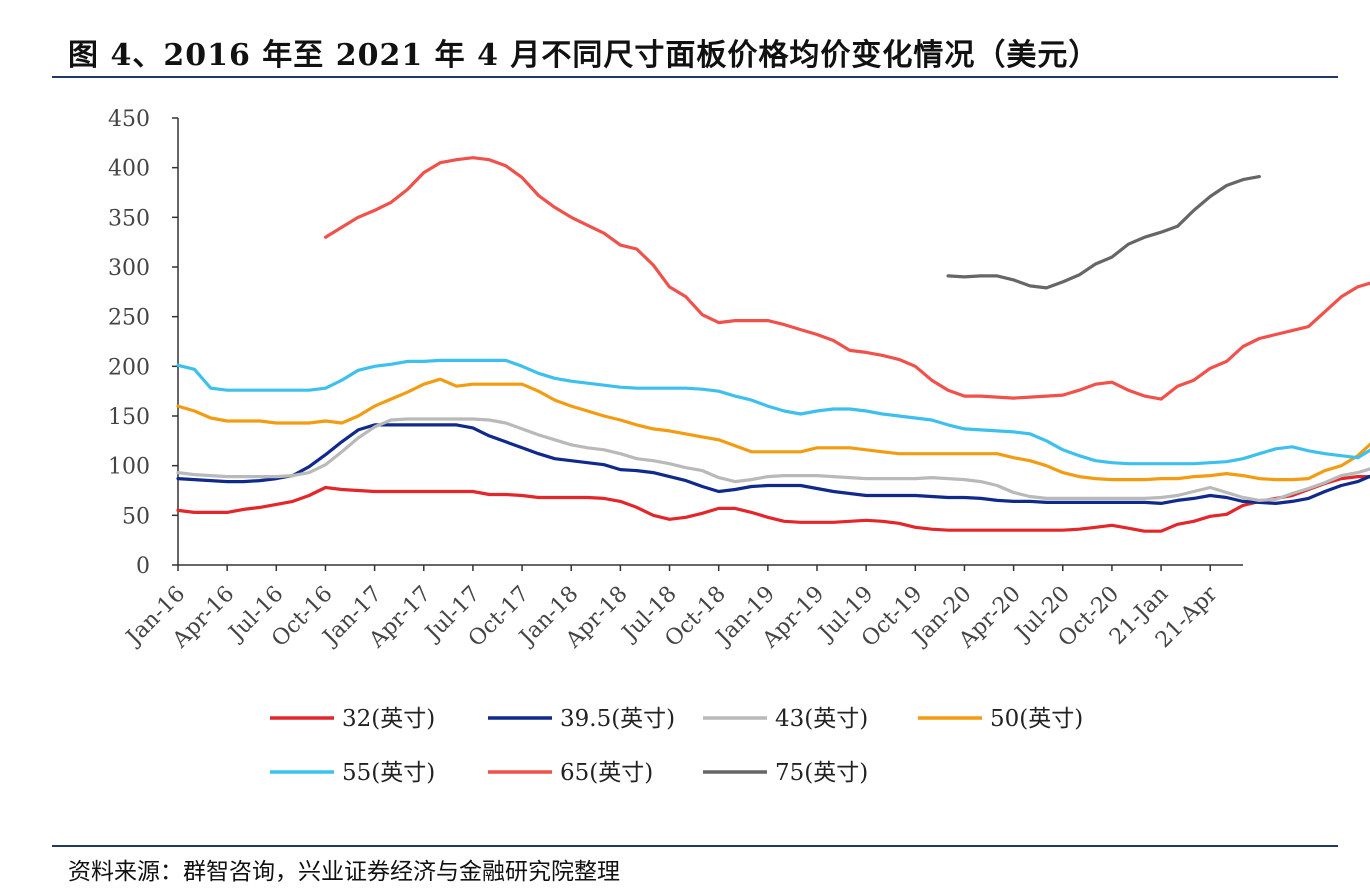  Describe the element at coordinates (821, 773) in the screenshot. I see `legend-label: 75(英寸)` at that location.